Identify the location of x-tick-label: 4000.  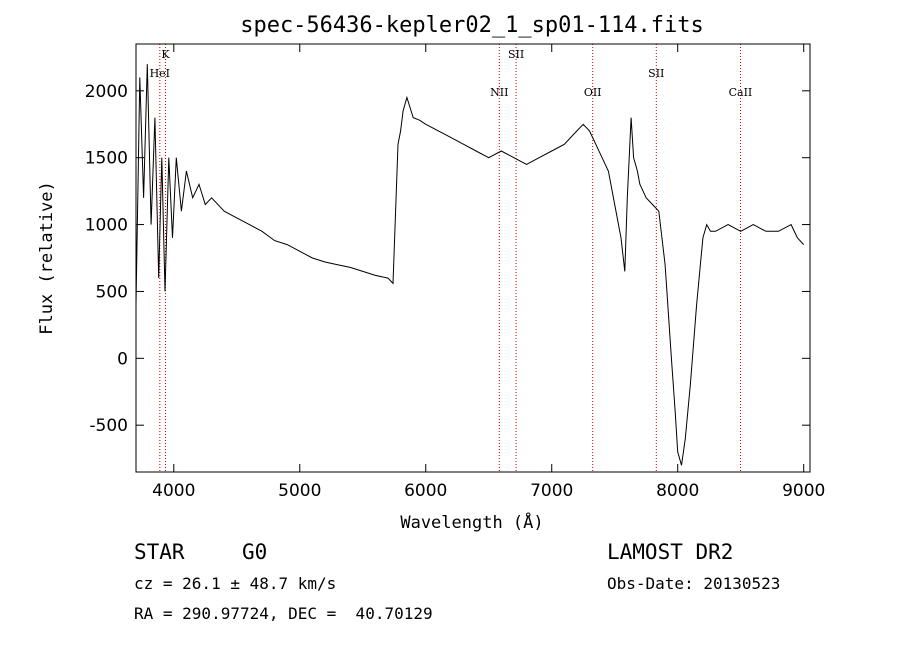
(173, 491).